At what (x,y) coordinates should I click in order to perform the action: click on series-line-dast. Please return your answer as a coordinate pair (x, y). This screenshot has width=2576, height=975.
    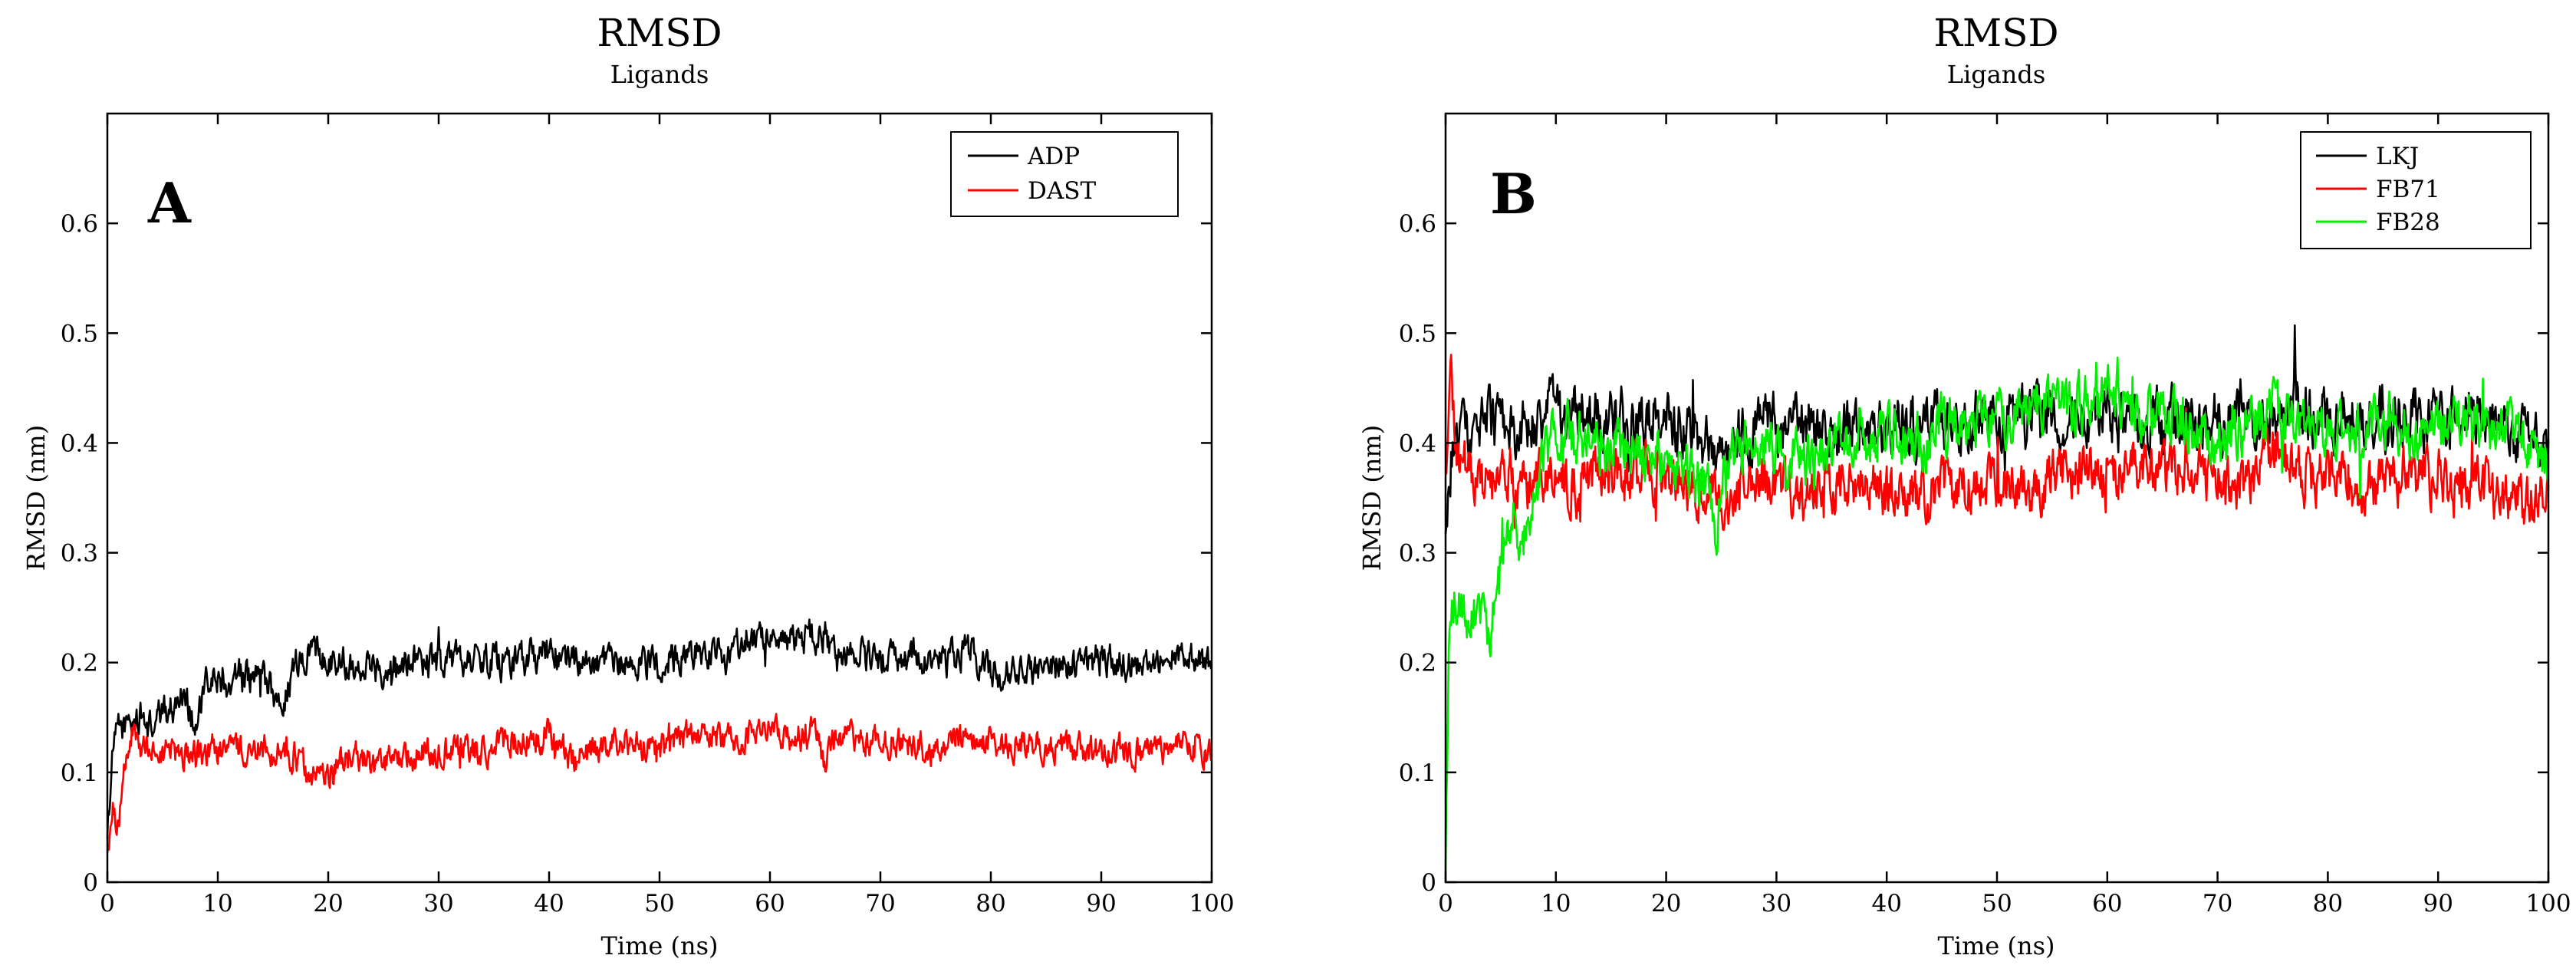
    Looking at the image, I should click on (659, 783).